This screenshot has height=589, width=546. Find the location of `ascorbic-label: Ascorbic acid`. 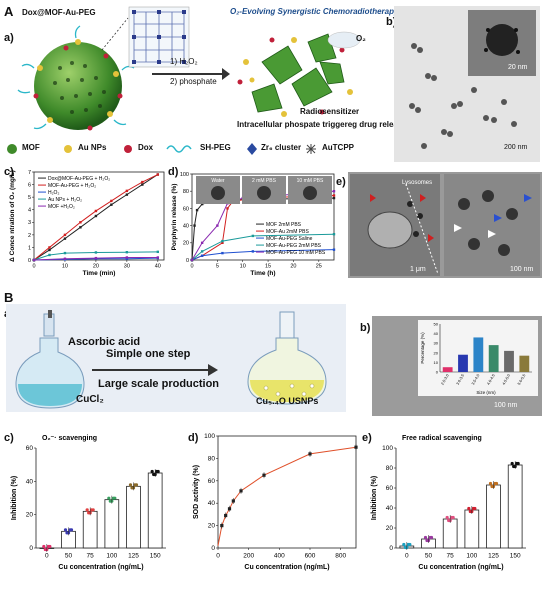

ascorbic-label: Ascorbic acid is located at coordinates (104, 342).